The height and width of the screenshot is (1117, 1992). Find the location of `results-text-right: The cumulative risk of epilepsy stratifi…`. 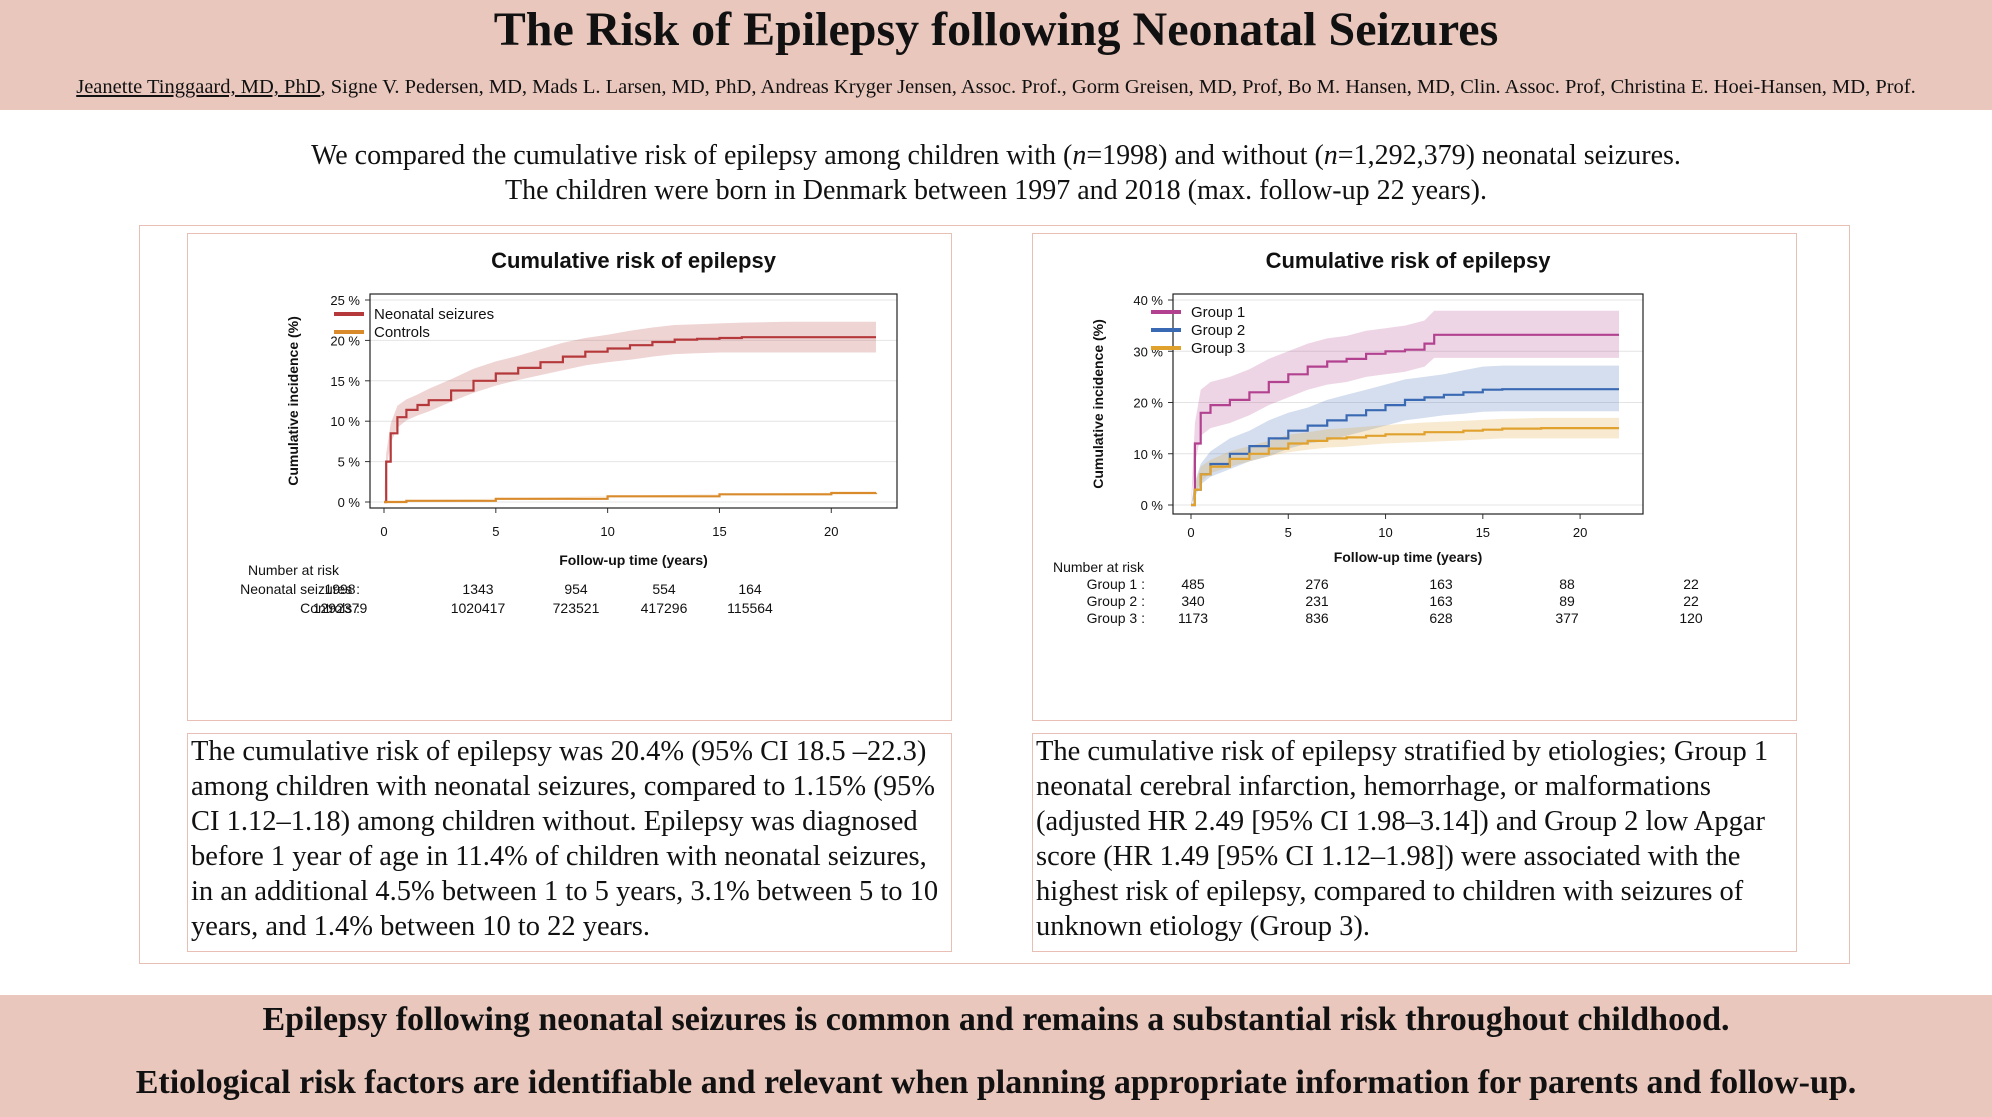

results-text-right: The cumulative risk of epilepsy stratifi… is located at coordinates (1414, 842).